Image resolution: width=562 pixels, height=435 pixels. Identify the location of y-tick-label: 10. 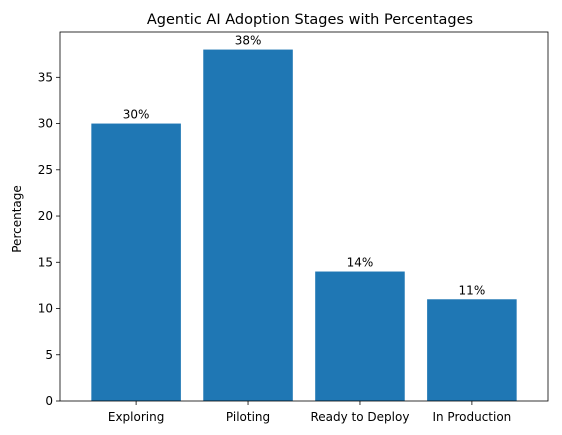
(45, 309).